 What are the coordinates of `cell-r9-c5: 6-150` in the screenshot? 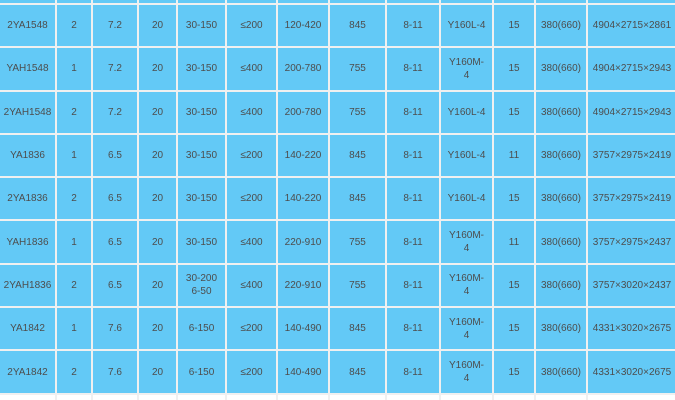 It's located at (201, 372).